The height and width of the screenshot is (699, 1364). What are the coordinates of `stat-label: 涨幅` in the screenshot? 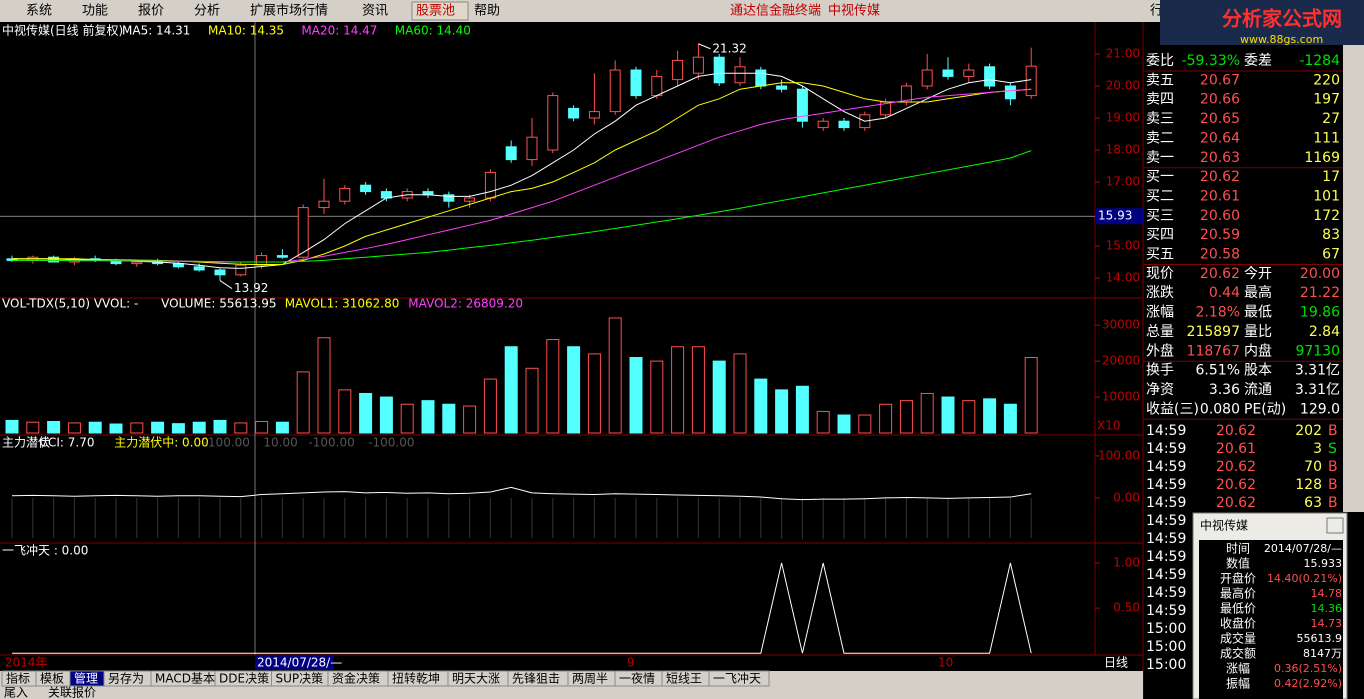 It's located at (1160, 313).